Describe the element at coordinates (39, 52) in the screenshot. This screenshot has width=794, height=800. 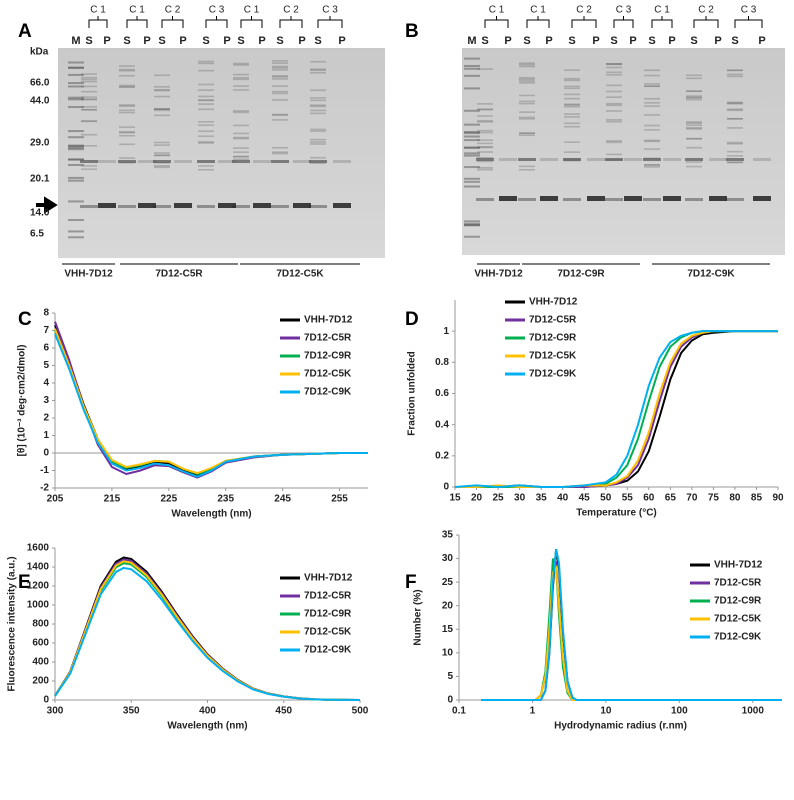
I see `unit-label: kDa` at that location.